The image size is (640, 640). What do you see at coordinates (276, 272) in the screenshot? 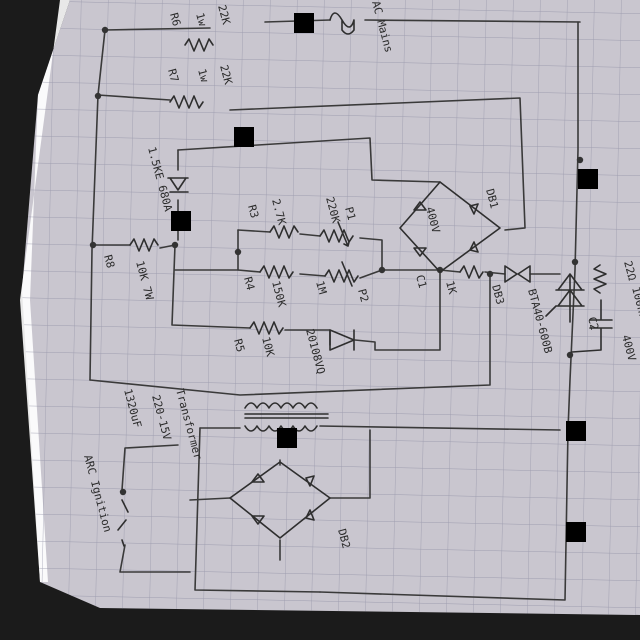
I see `r4-resistor` at bounding box center [276, 272].